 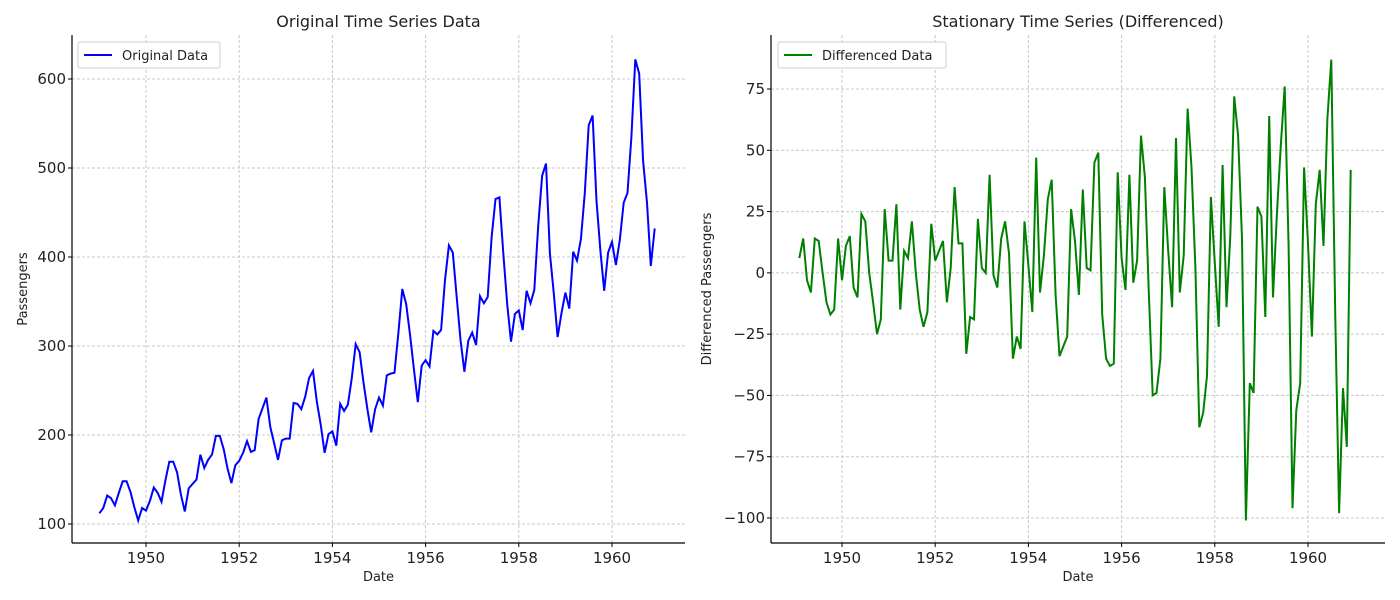 I want to click on legend-label: Differenced Data, so click(x=877, y=56).